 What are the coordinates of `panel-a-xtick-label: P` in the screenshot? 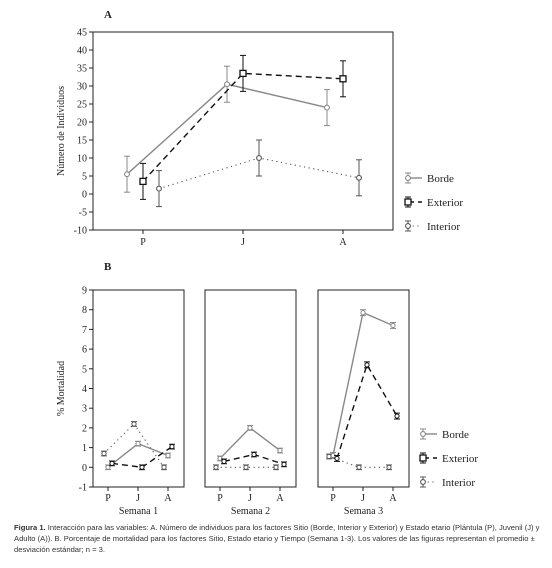 It's located at (143, 242).